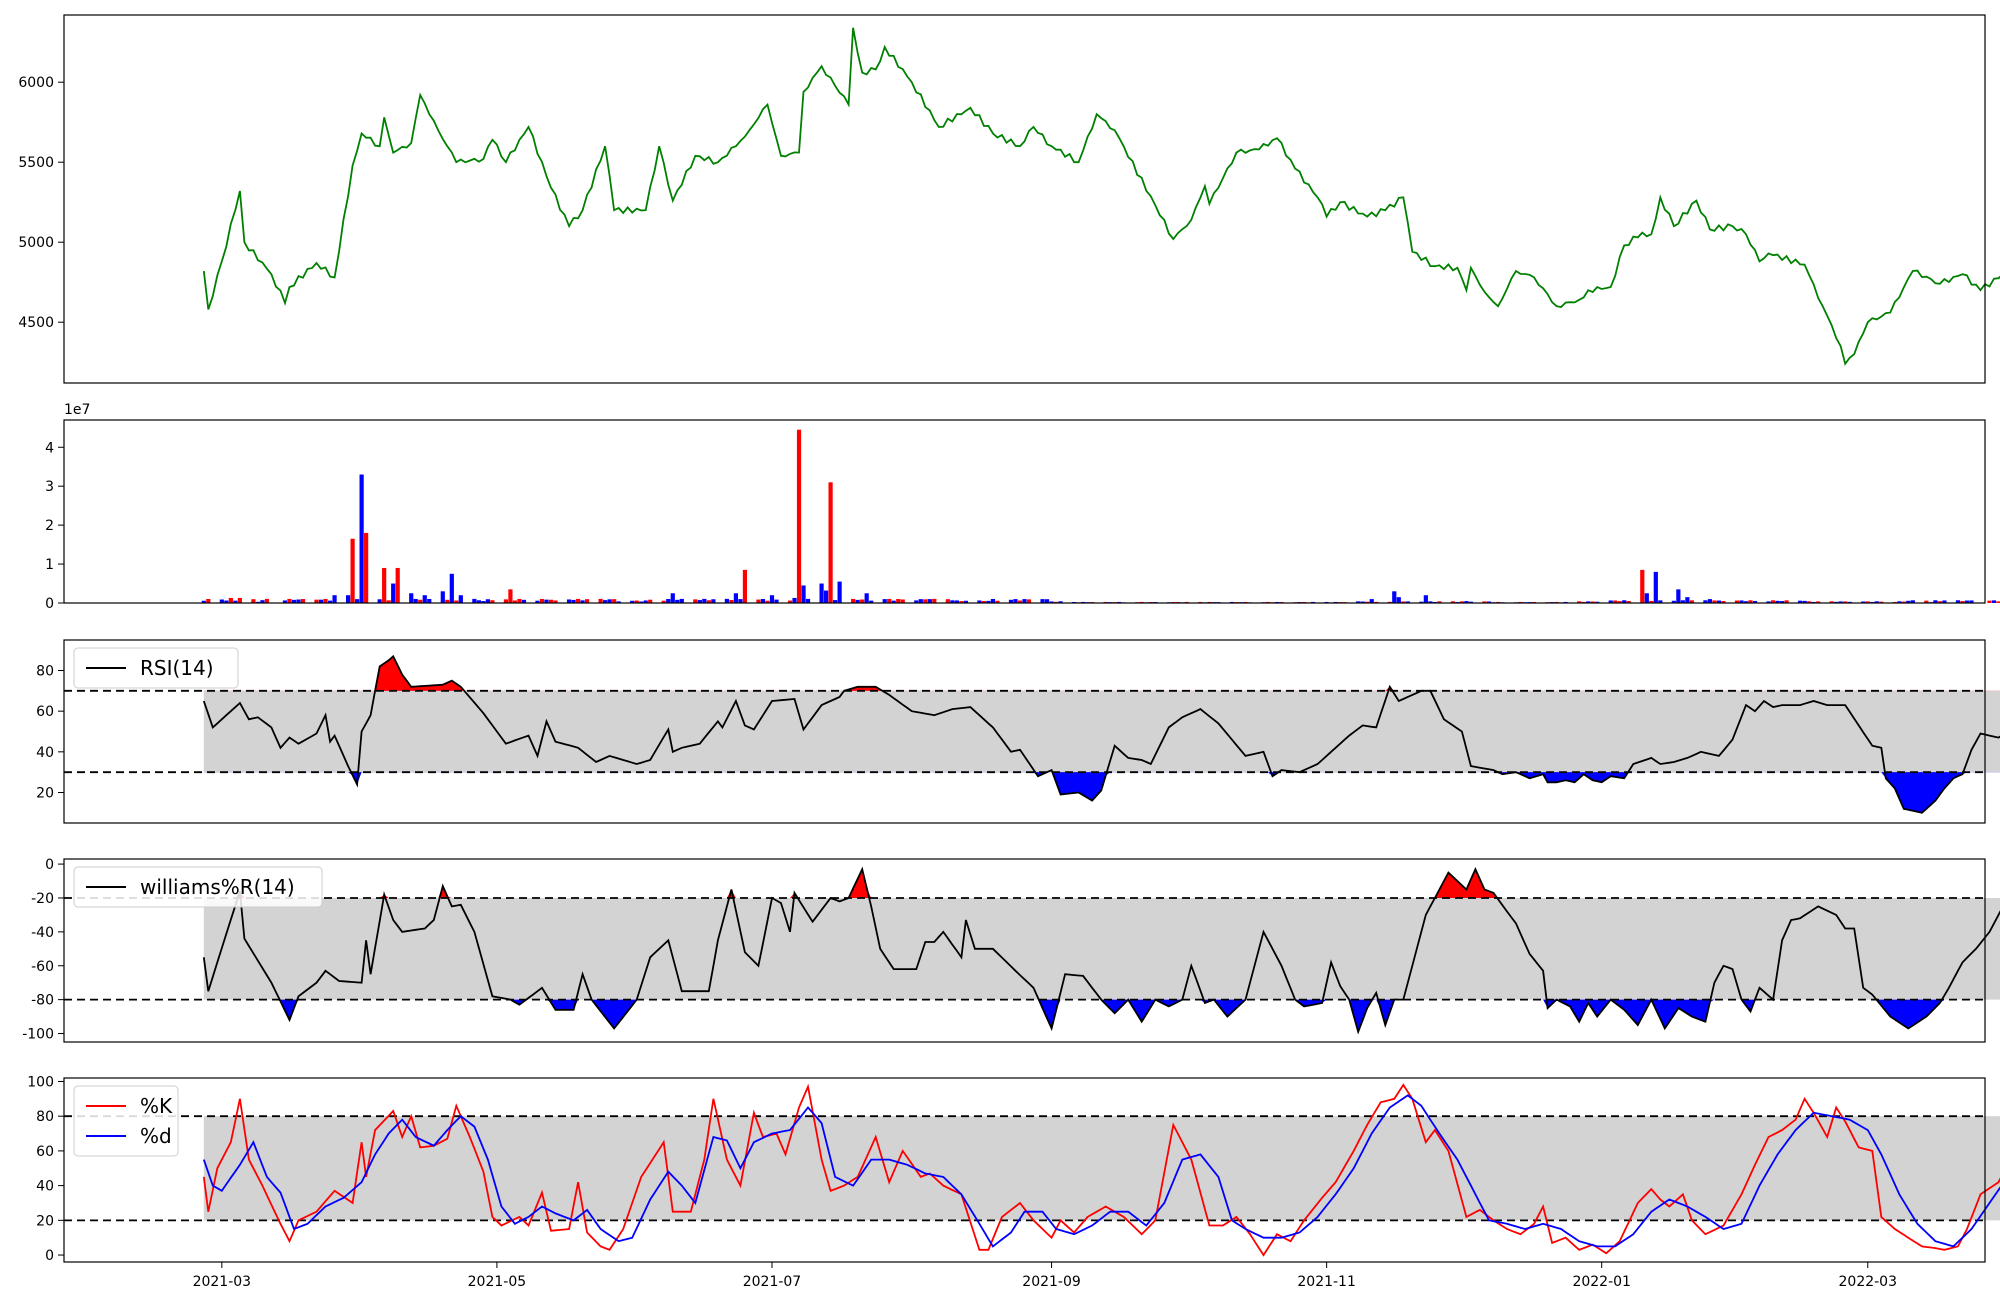 The height and width of the screenshot is (1304, 2000). Describe the element at coordinates (156, 1106) in the screenshot. I see `stochastic-panel-legend-label: %K` at that location.